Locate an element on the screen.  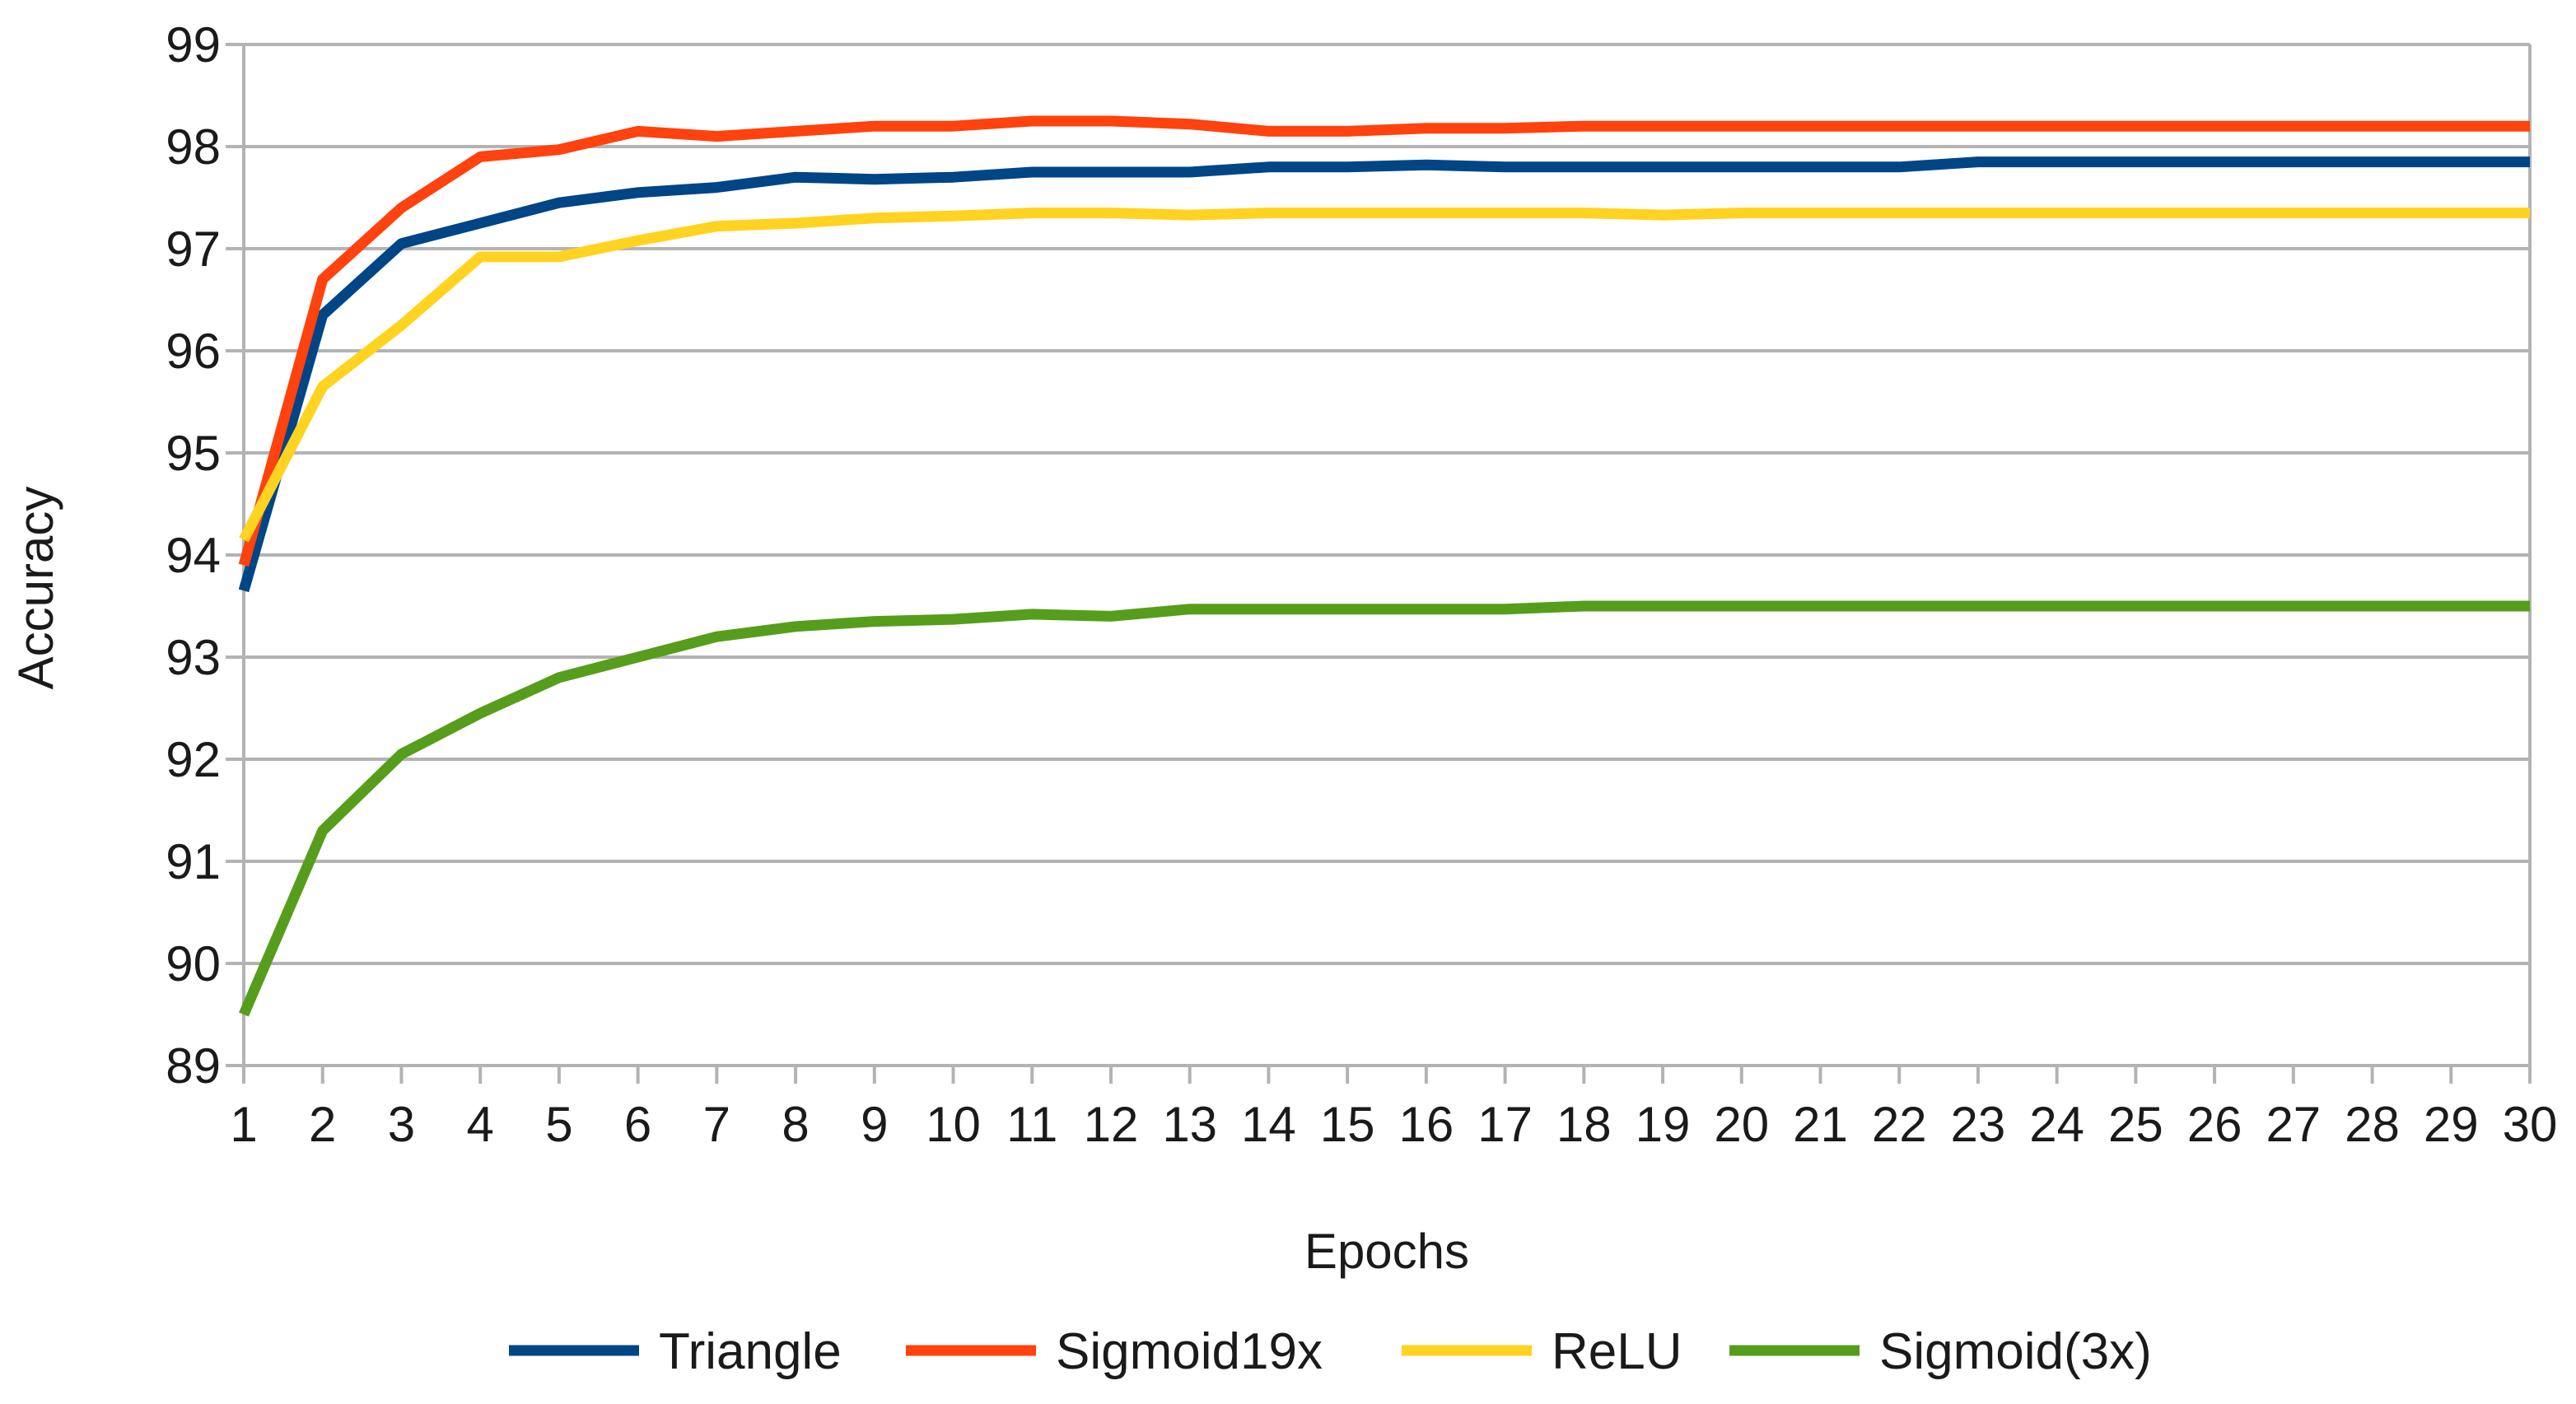
x-tick-label: 20 is located at coordinates (1741, 1124).